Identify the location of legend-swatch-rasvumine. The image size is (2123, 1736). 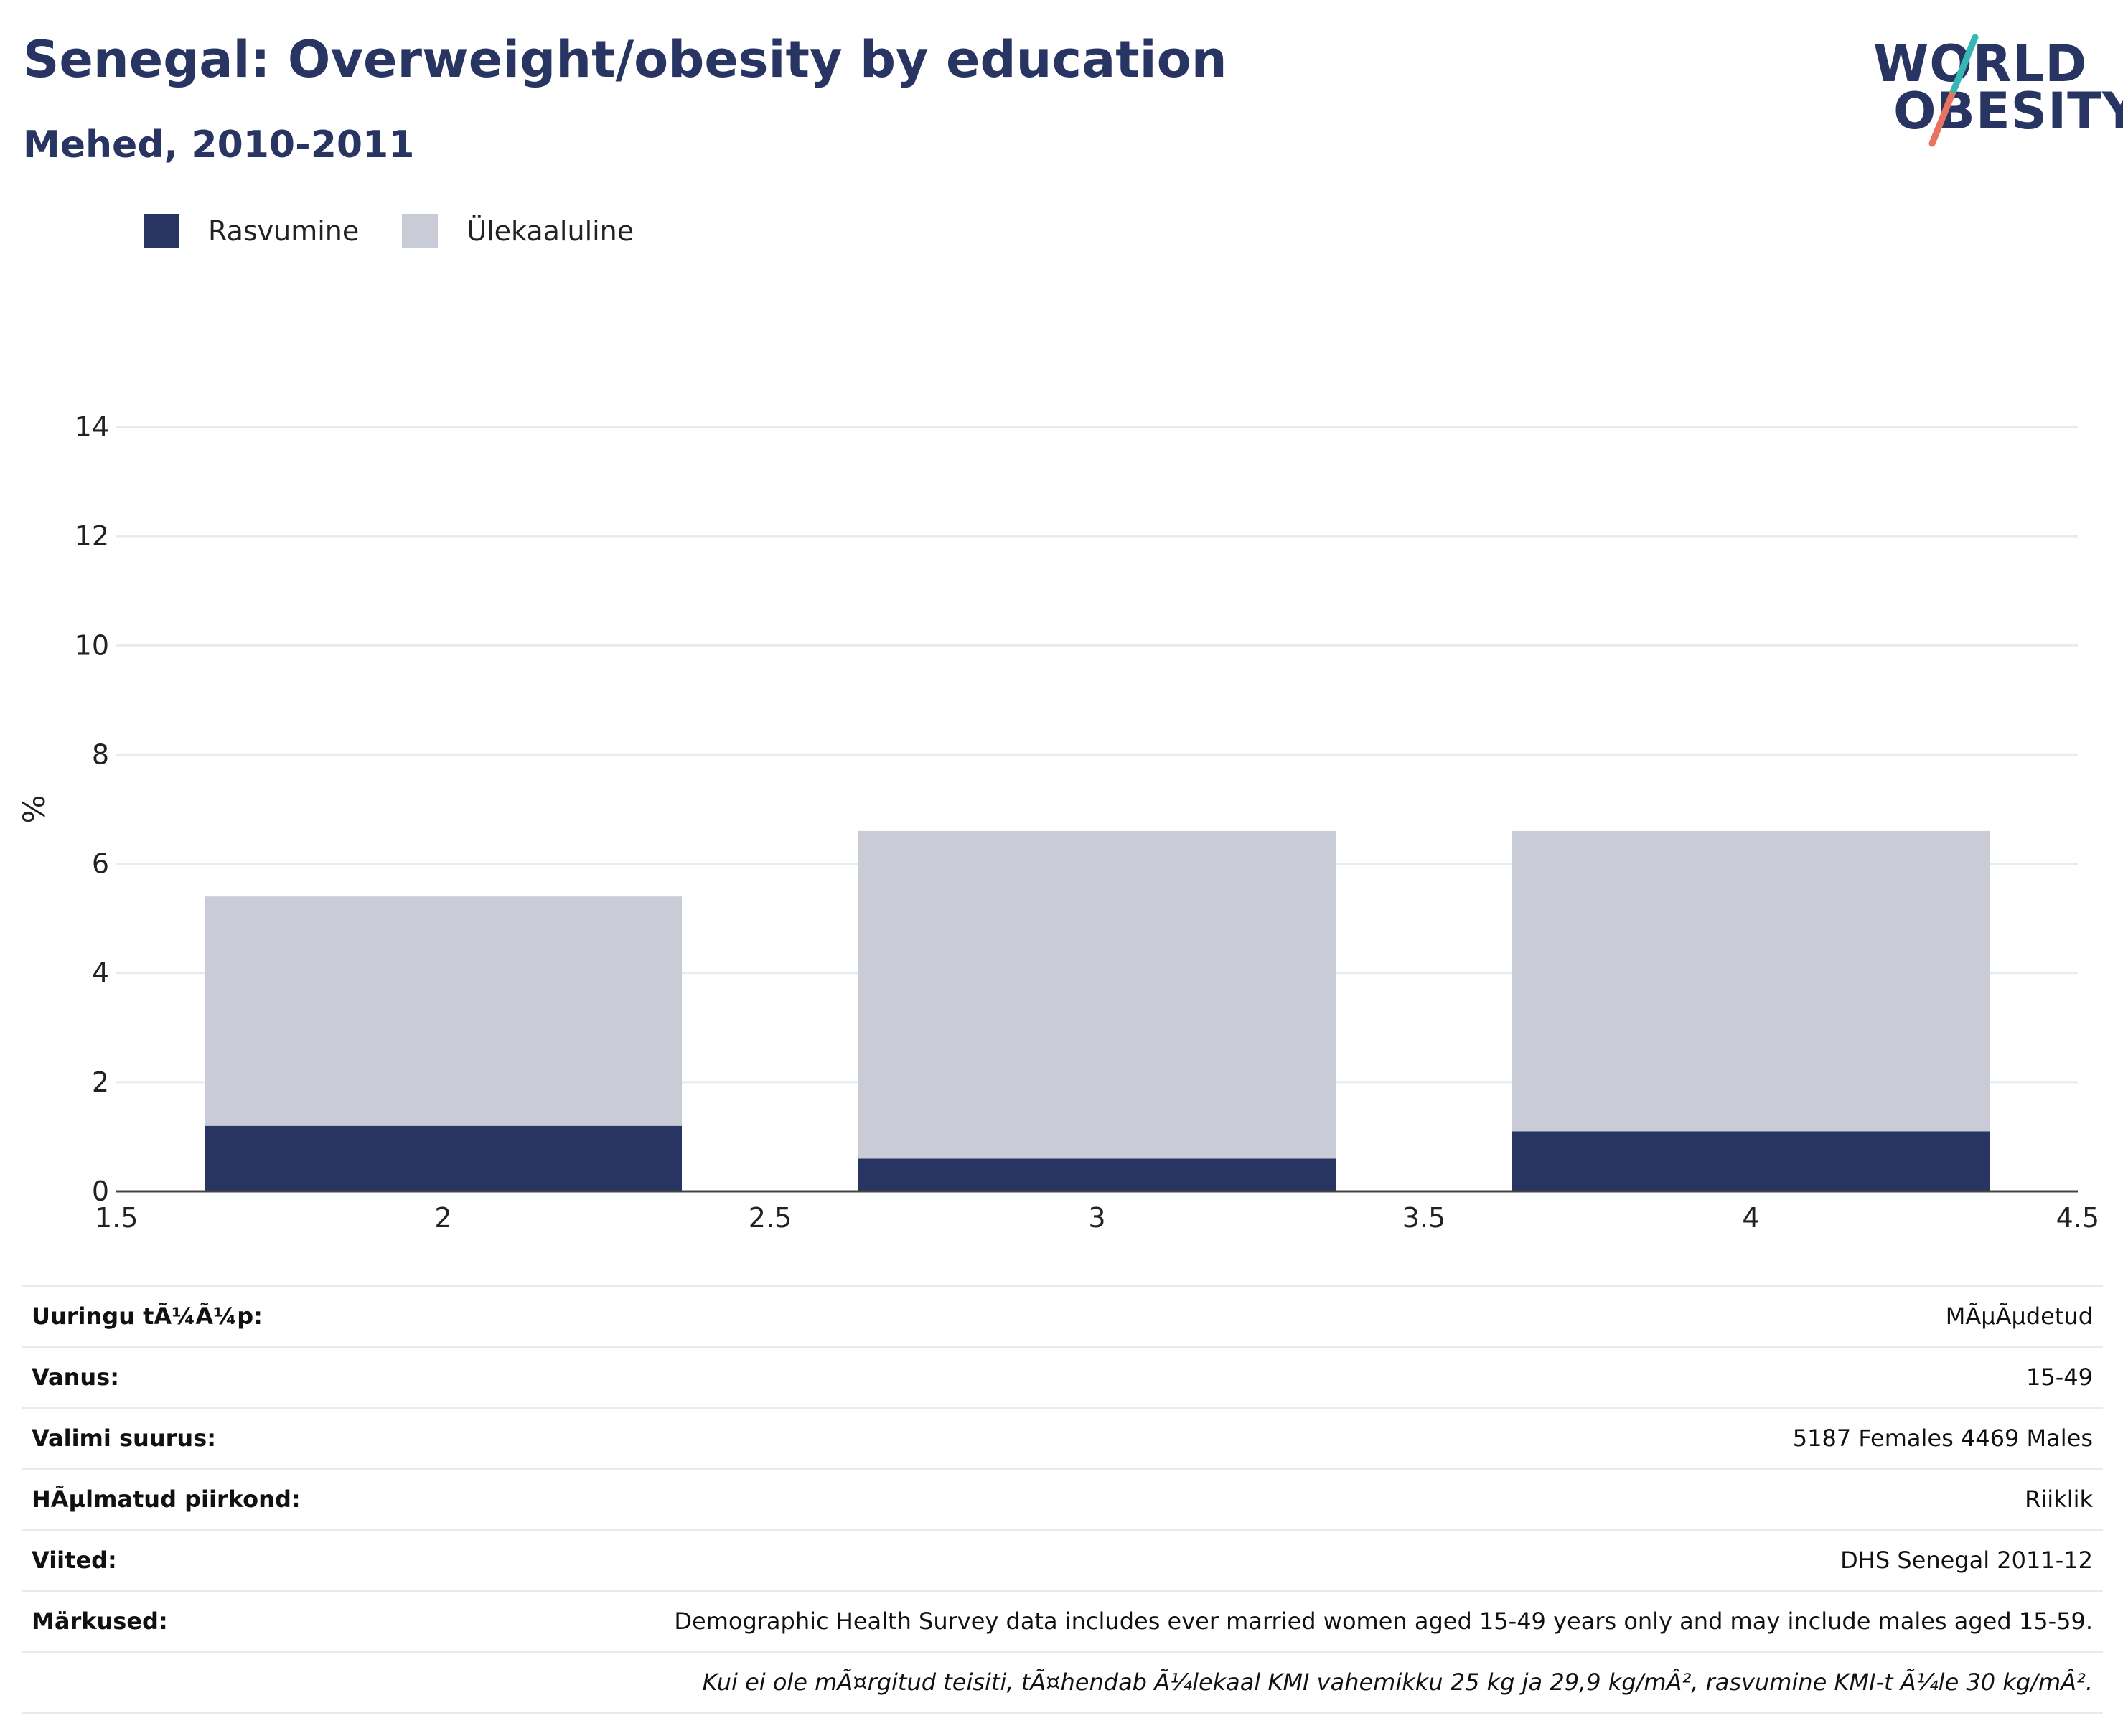
(161, 231).